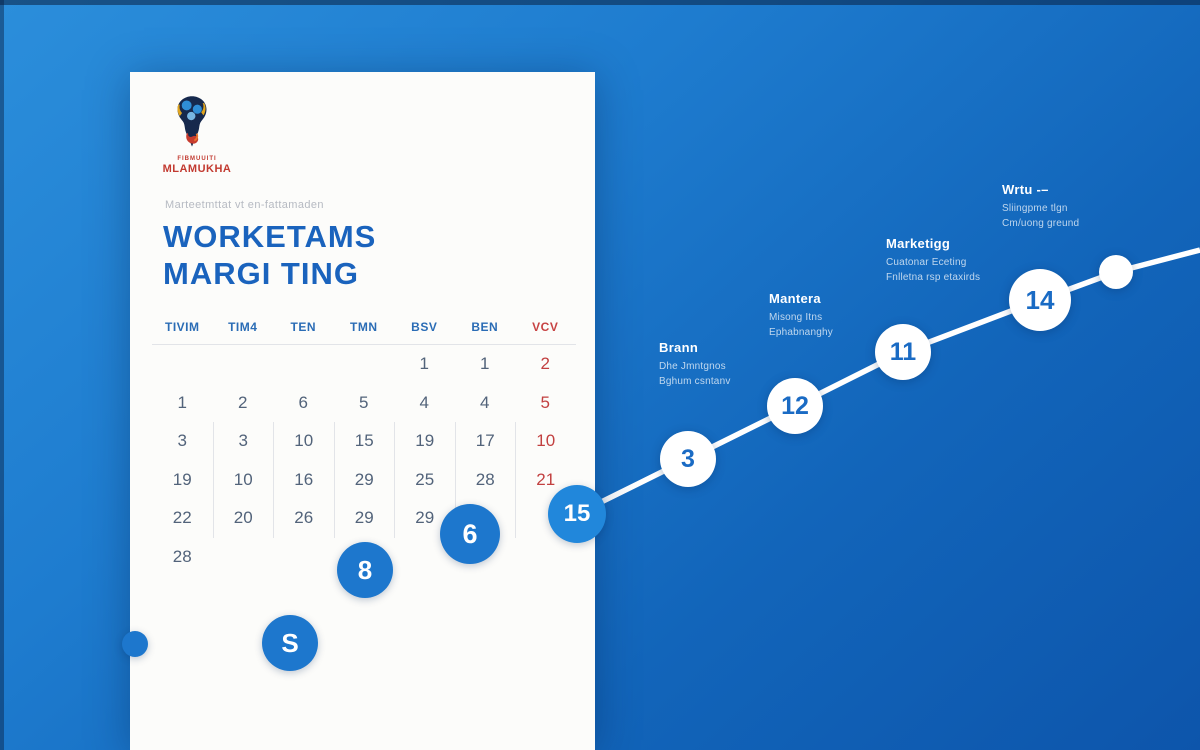 Image resolution: width=1200 pixels, height=750 pixels. I want to click on calendar-day-header: VCV, so click(545, 327).